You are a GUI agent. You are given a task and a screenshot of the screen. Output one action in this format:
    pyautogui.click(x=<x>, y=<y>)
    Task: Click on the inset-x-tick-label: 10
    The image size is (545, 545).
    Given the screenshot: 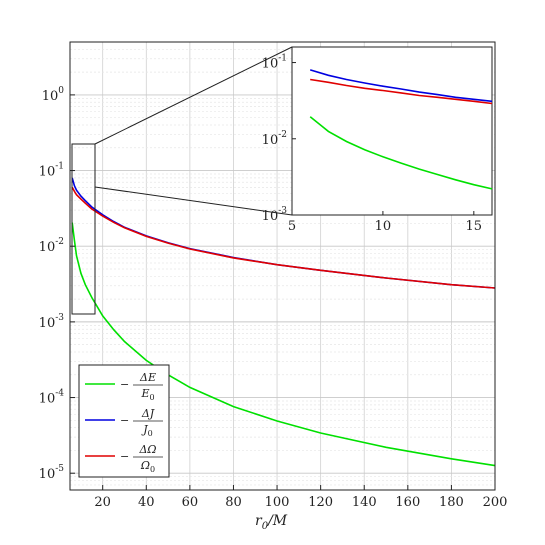 What is the action you would take?
    pyautogui.click(x=383, y=226)
    